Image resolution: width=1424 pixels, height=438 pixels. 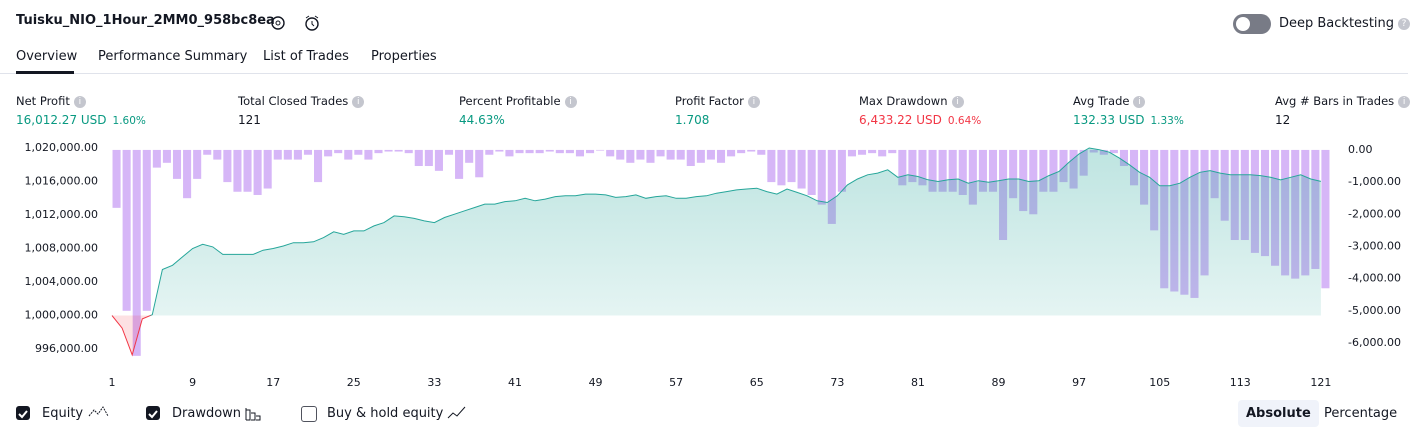 I want to click on metric-value: 121, so click(x=249, y=120).